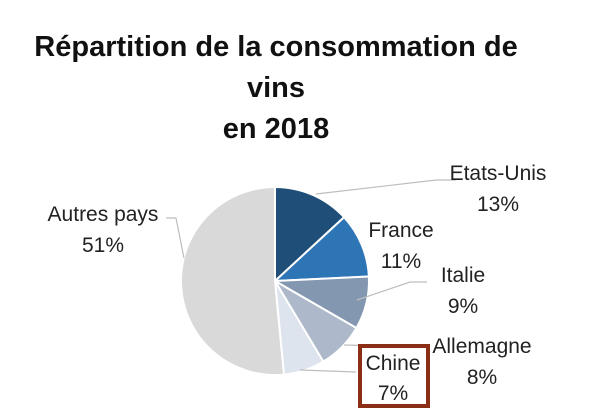 The image size is (596, 415). Describe the element at coordinates (498, 204) in the screenshot. I see `label-value-etats-unis: 13%` at that location.